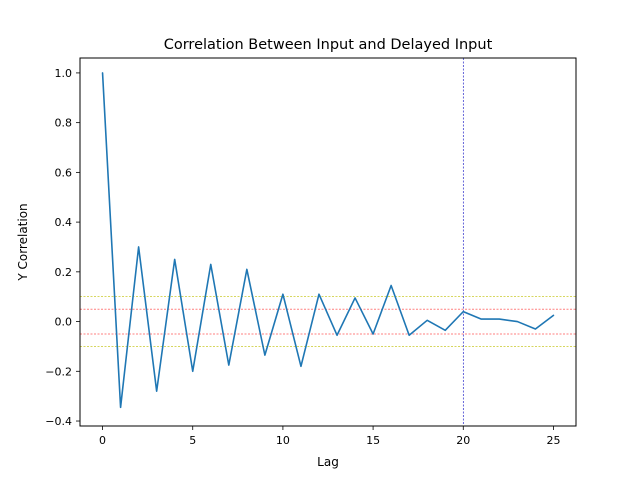 This screenshot has height=482, width=640. I want to click on x-tick-label: 5, so click(192, 440).